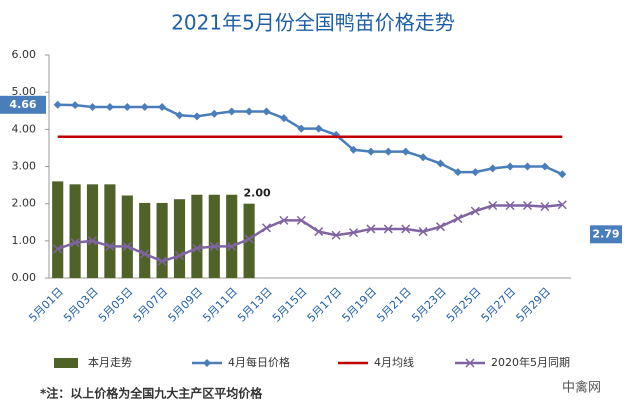 The width and height of the screenshot is (626, 415). I want to click on data-label: 2.00, so click(257, 193).